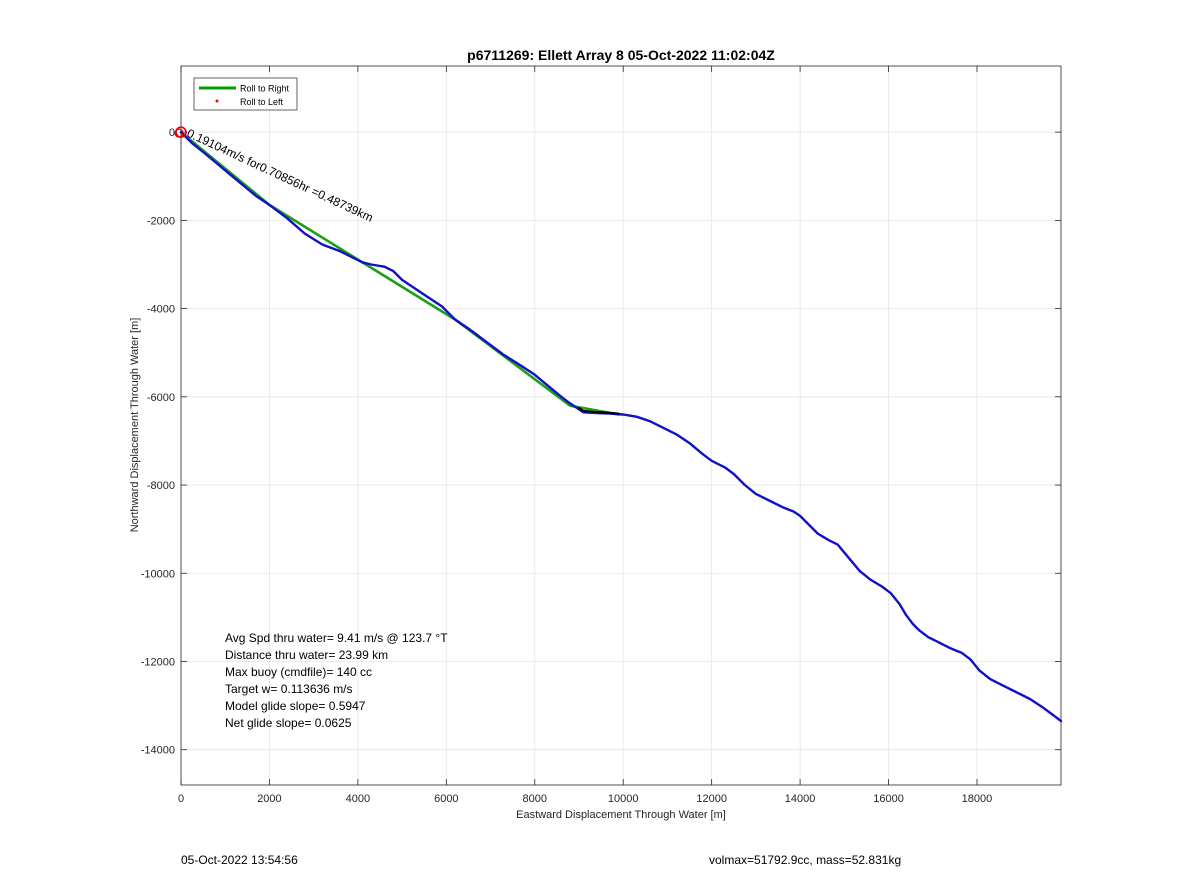  Describe the element at coordinates (269, 799) in the screenshot. I see `x-tick-label: 2000` at that location.